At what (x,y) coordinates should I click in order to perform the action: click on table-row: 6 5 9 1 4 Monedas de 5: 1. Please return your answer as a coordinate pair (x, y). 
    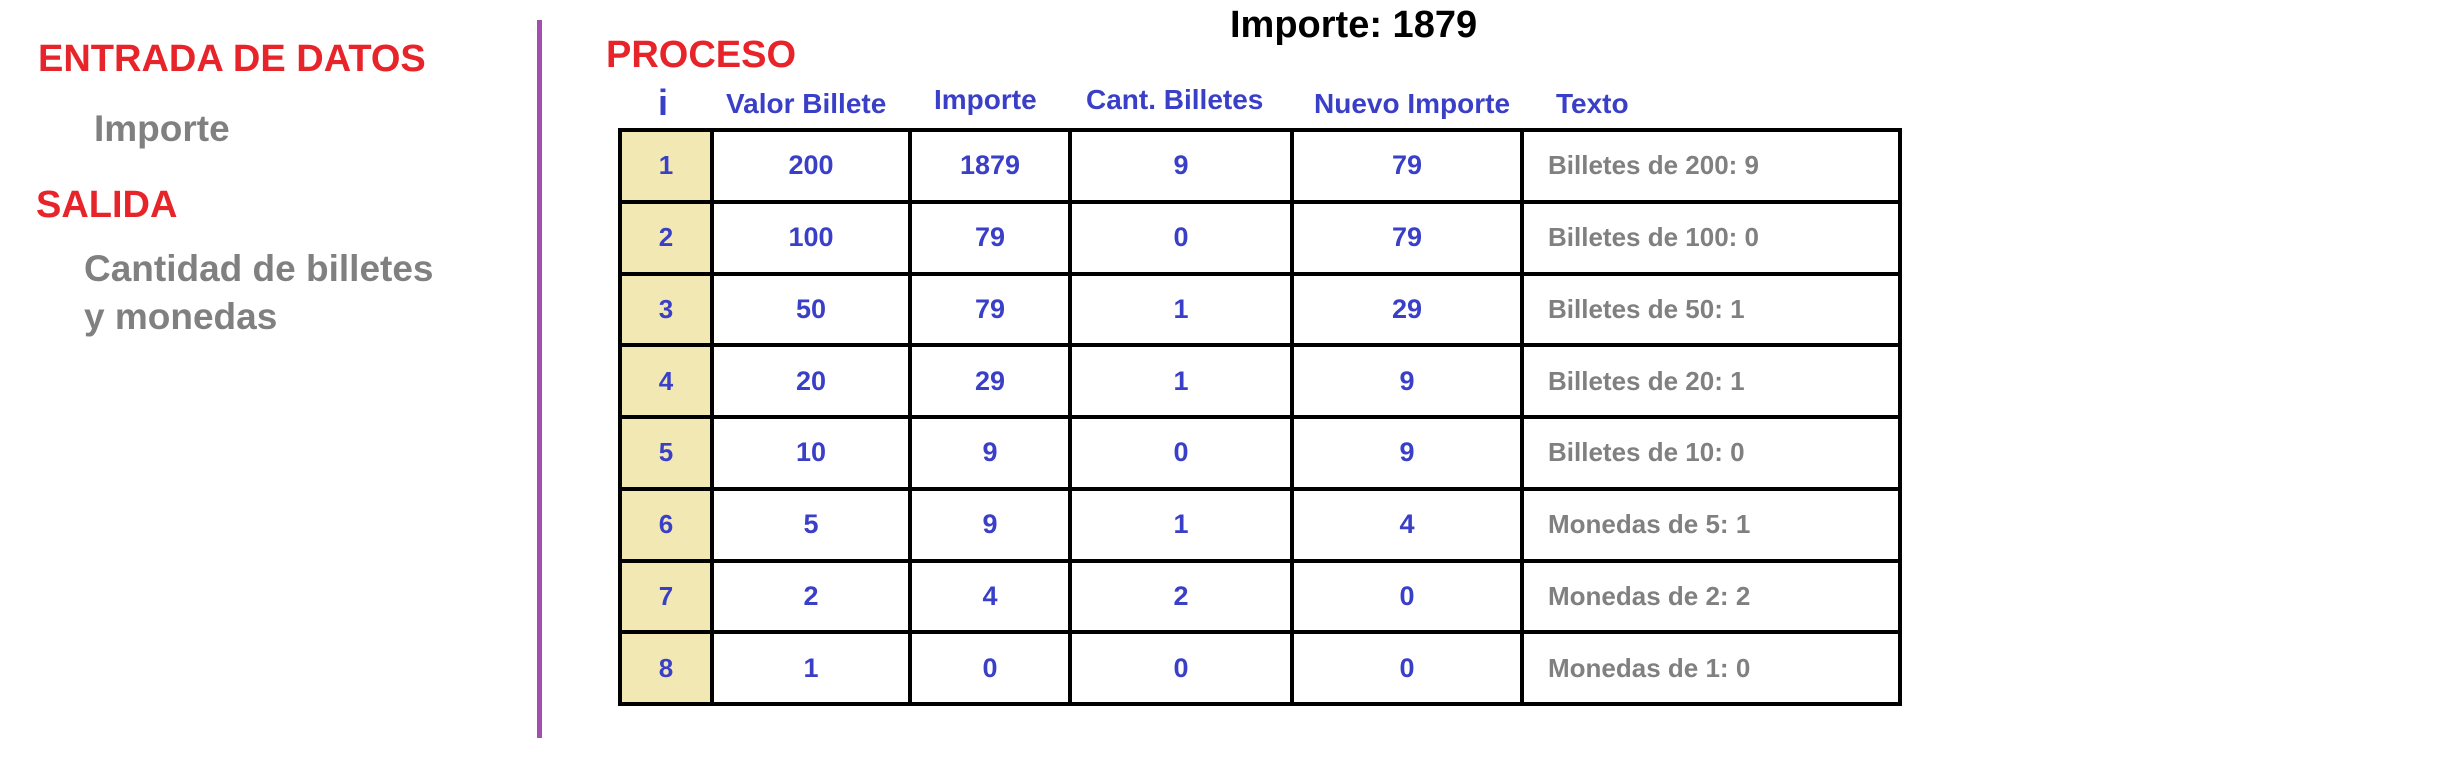
    Looking at the image, I should click on (1260, 524).